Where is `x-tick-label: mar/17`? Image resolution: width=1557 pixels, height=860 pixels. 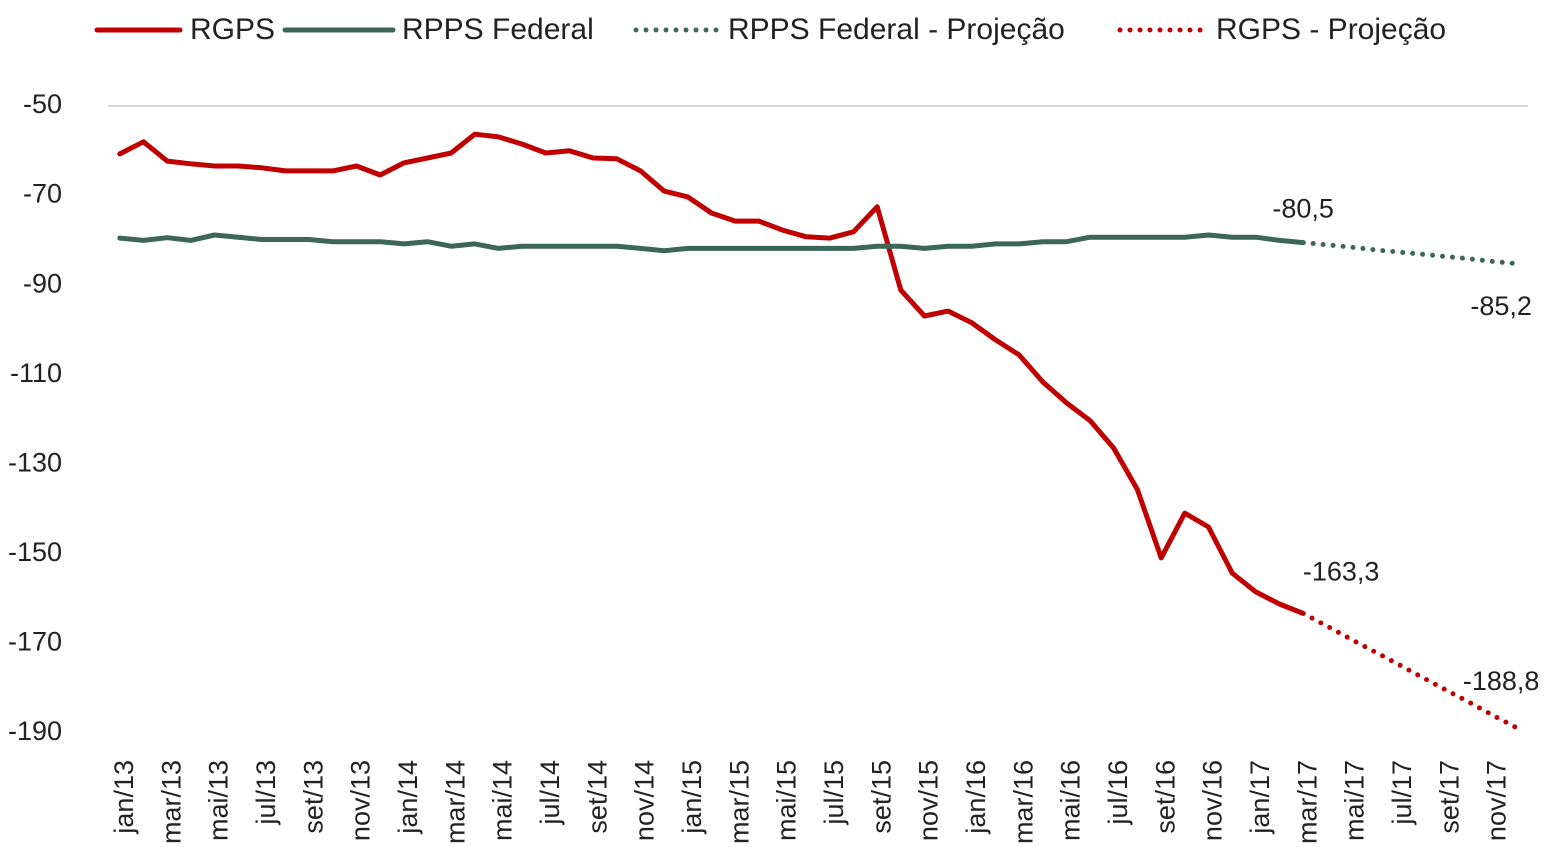 x-tick-label: mar/17 is located at coordinates (1307, 802).